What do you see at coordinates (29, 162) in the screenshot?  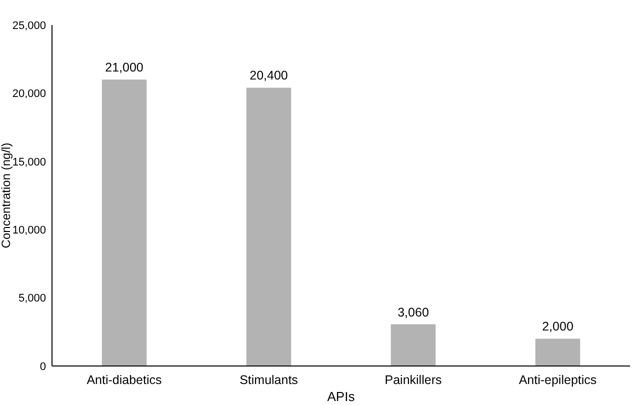 I see `y-tick-label: 15,000` at bounding box center [29, 162].